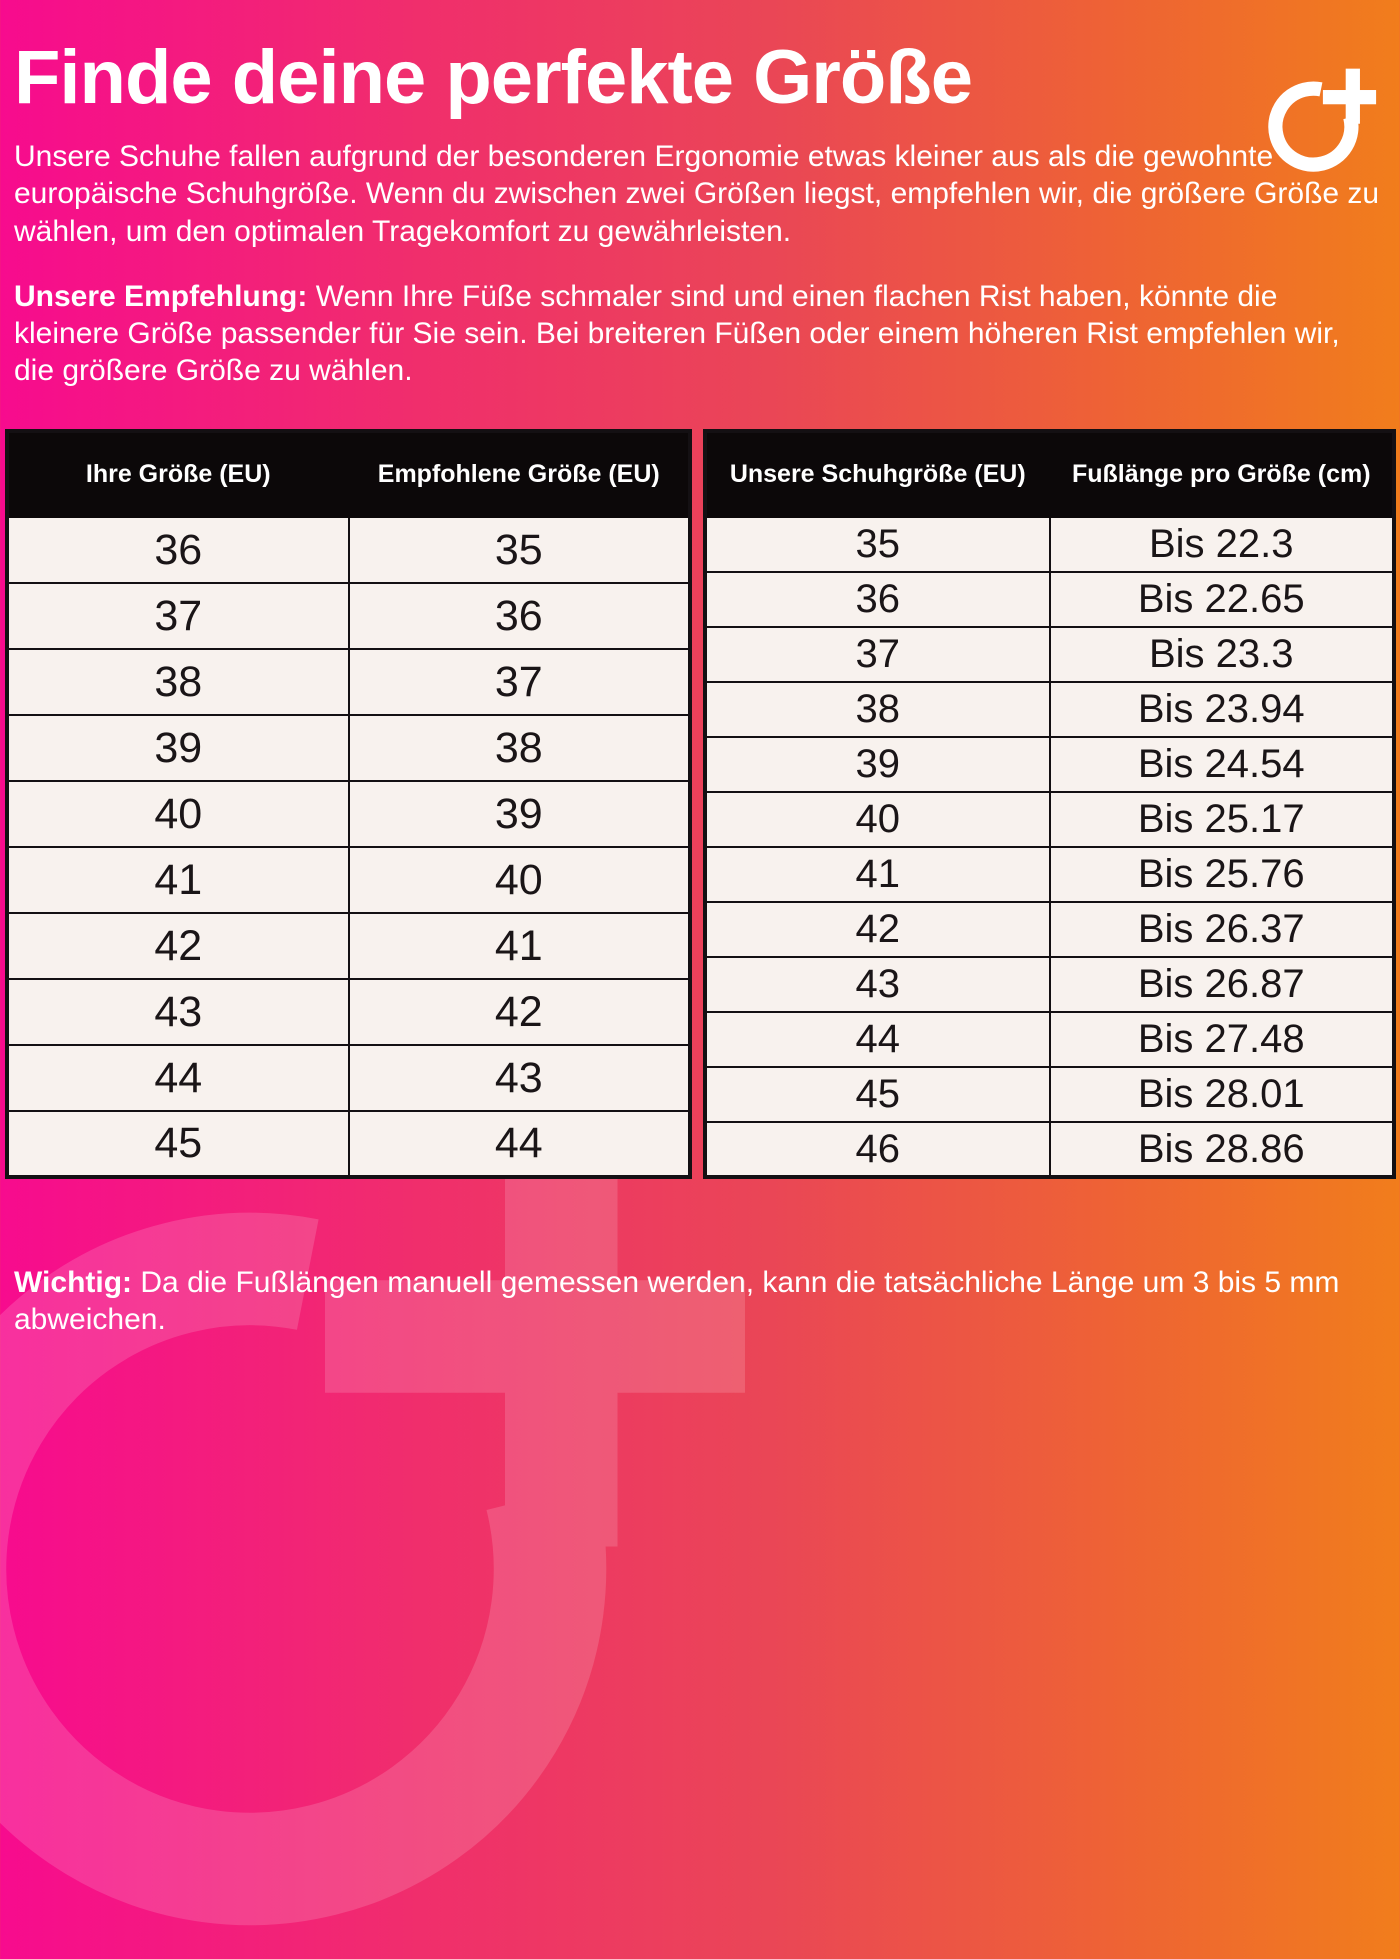  What do you see at coordinates (1221, 765) in the screenshot?
I see `table-cell: Bis 24.54` at bounding box center [1221, 765].